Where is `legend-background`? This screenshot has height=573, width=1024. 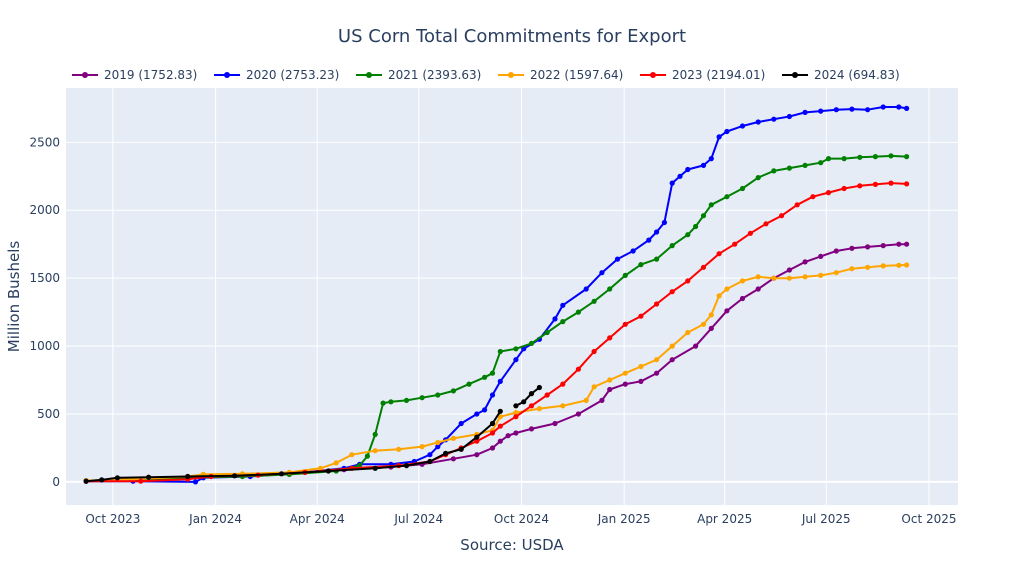
legend-background is located at coordinates (491, 75).